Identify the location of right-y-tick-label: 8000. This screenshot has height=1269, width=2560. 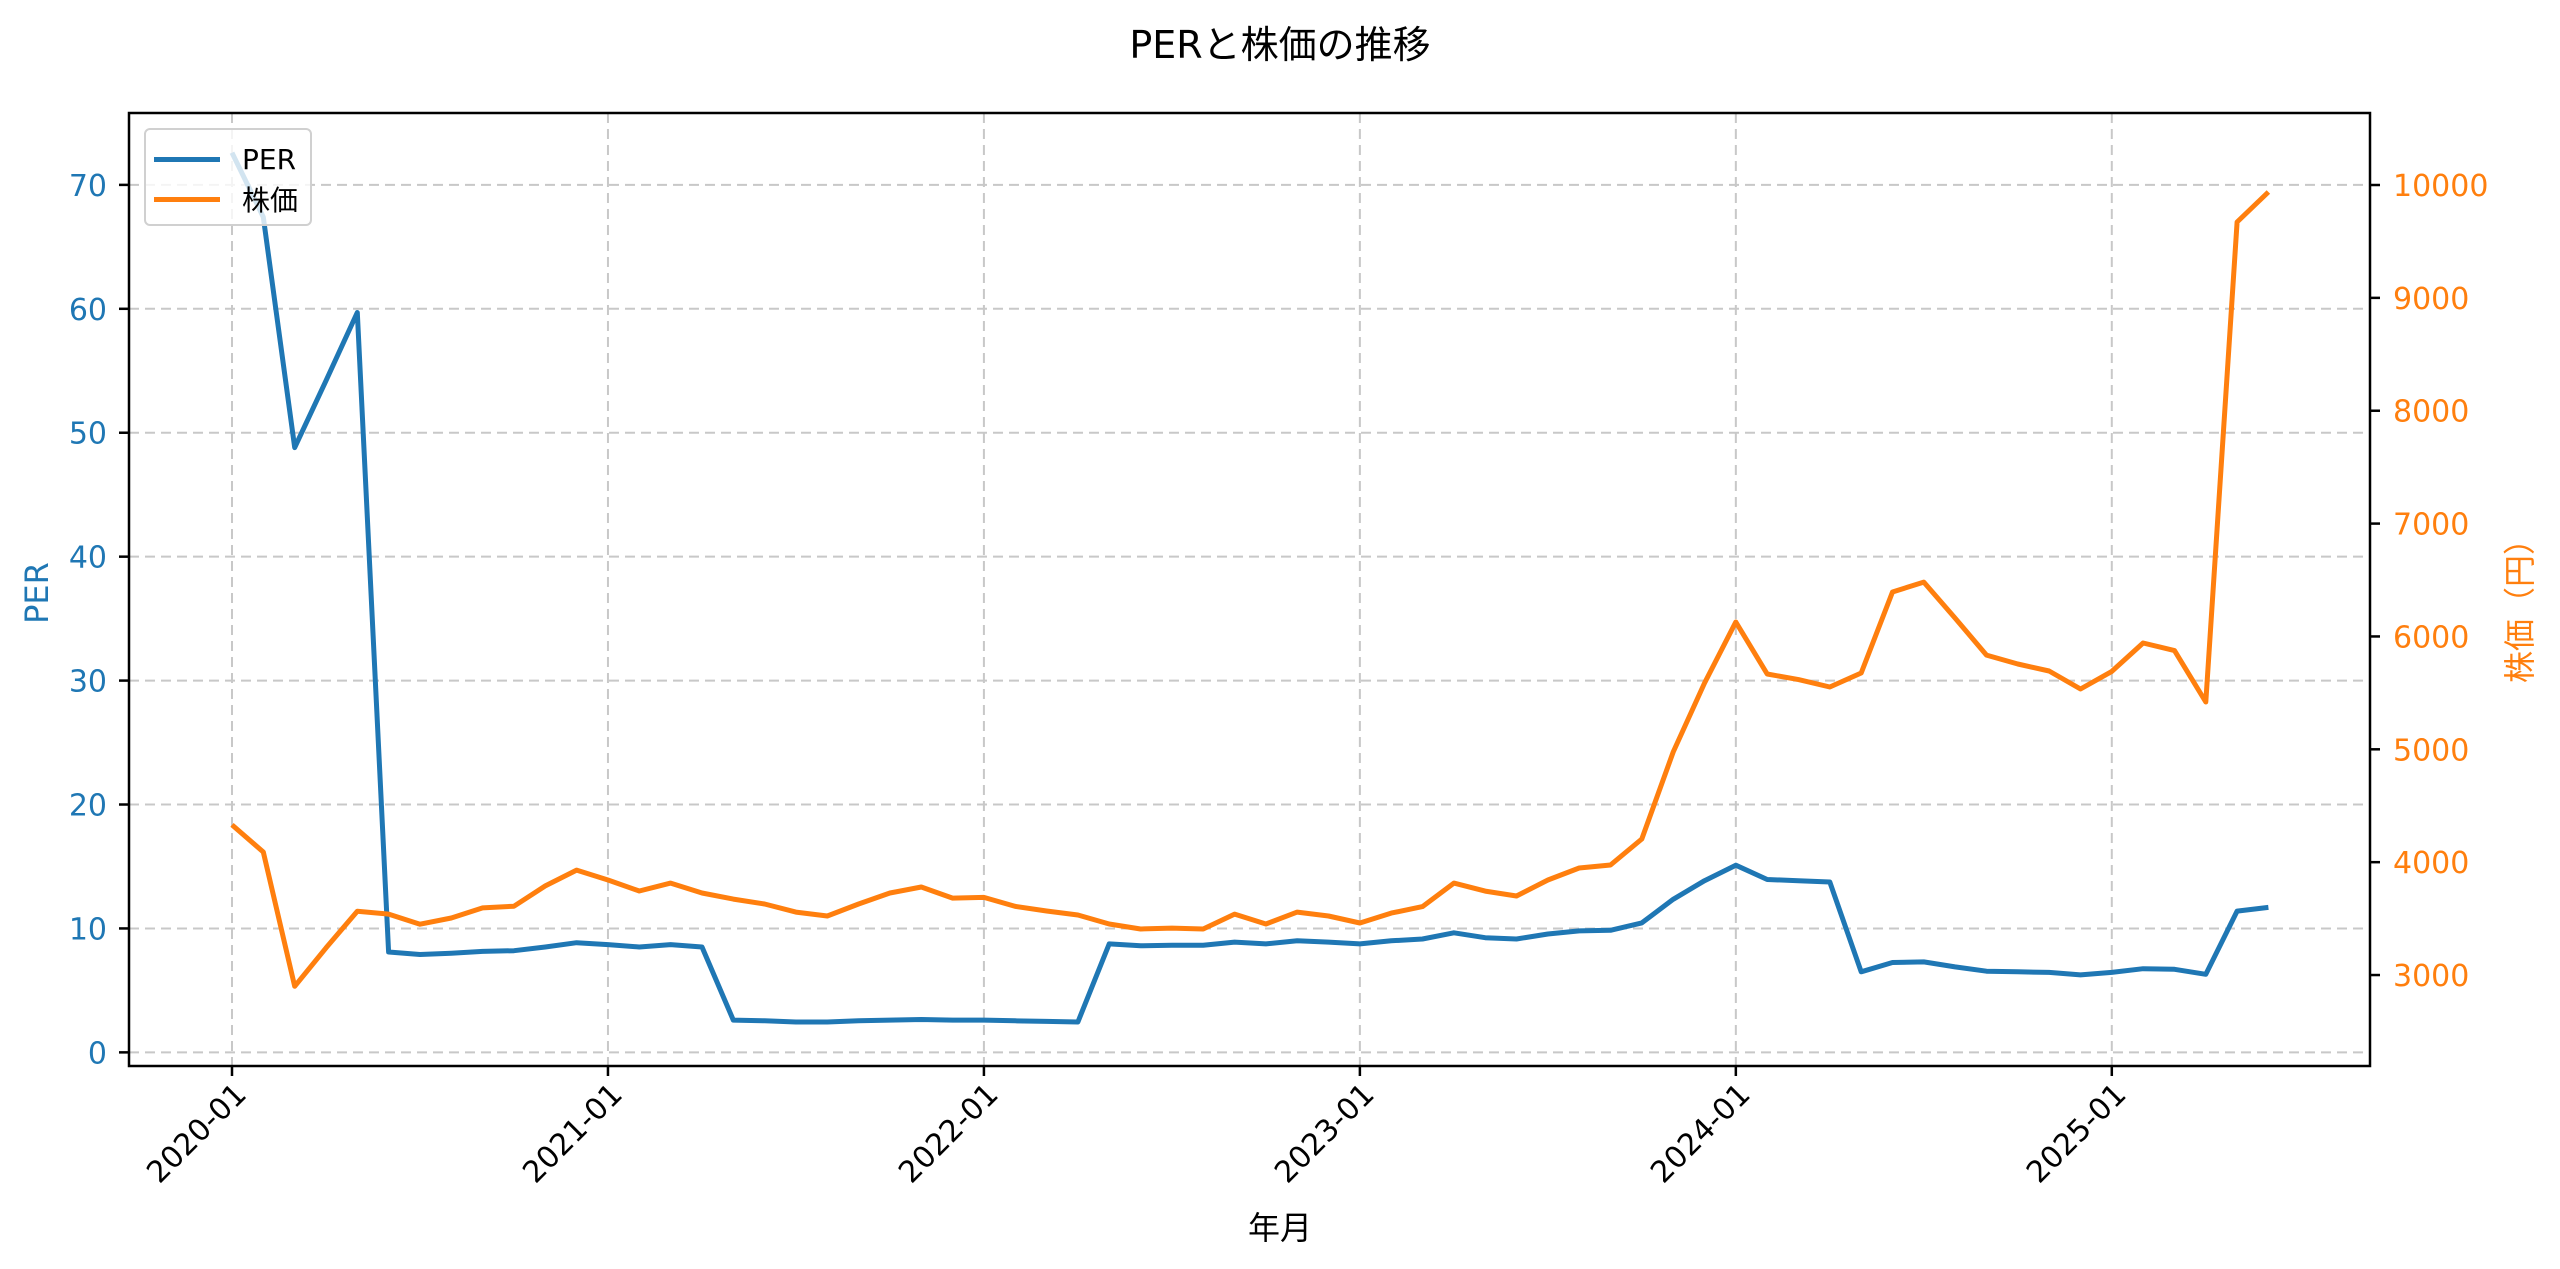
(2431, 412).